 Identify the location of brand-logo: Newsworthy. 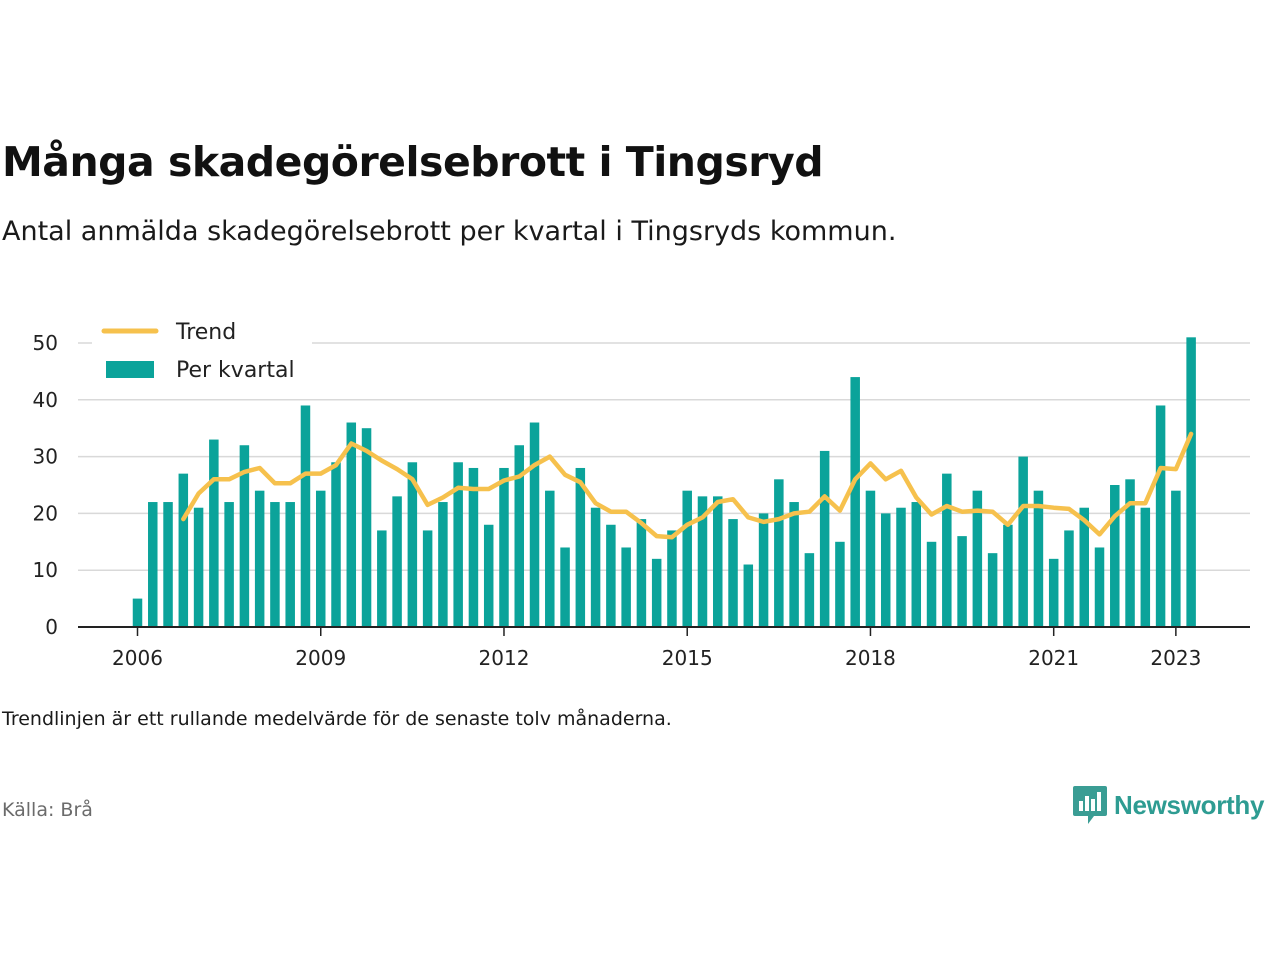
(1168, 805).